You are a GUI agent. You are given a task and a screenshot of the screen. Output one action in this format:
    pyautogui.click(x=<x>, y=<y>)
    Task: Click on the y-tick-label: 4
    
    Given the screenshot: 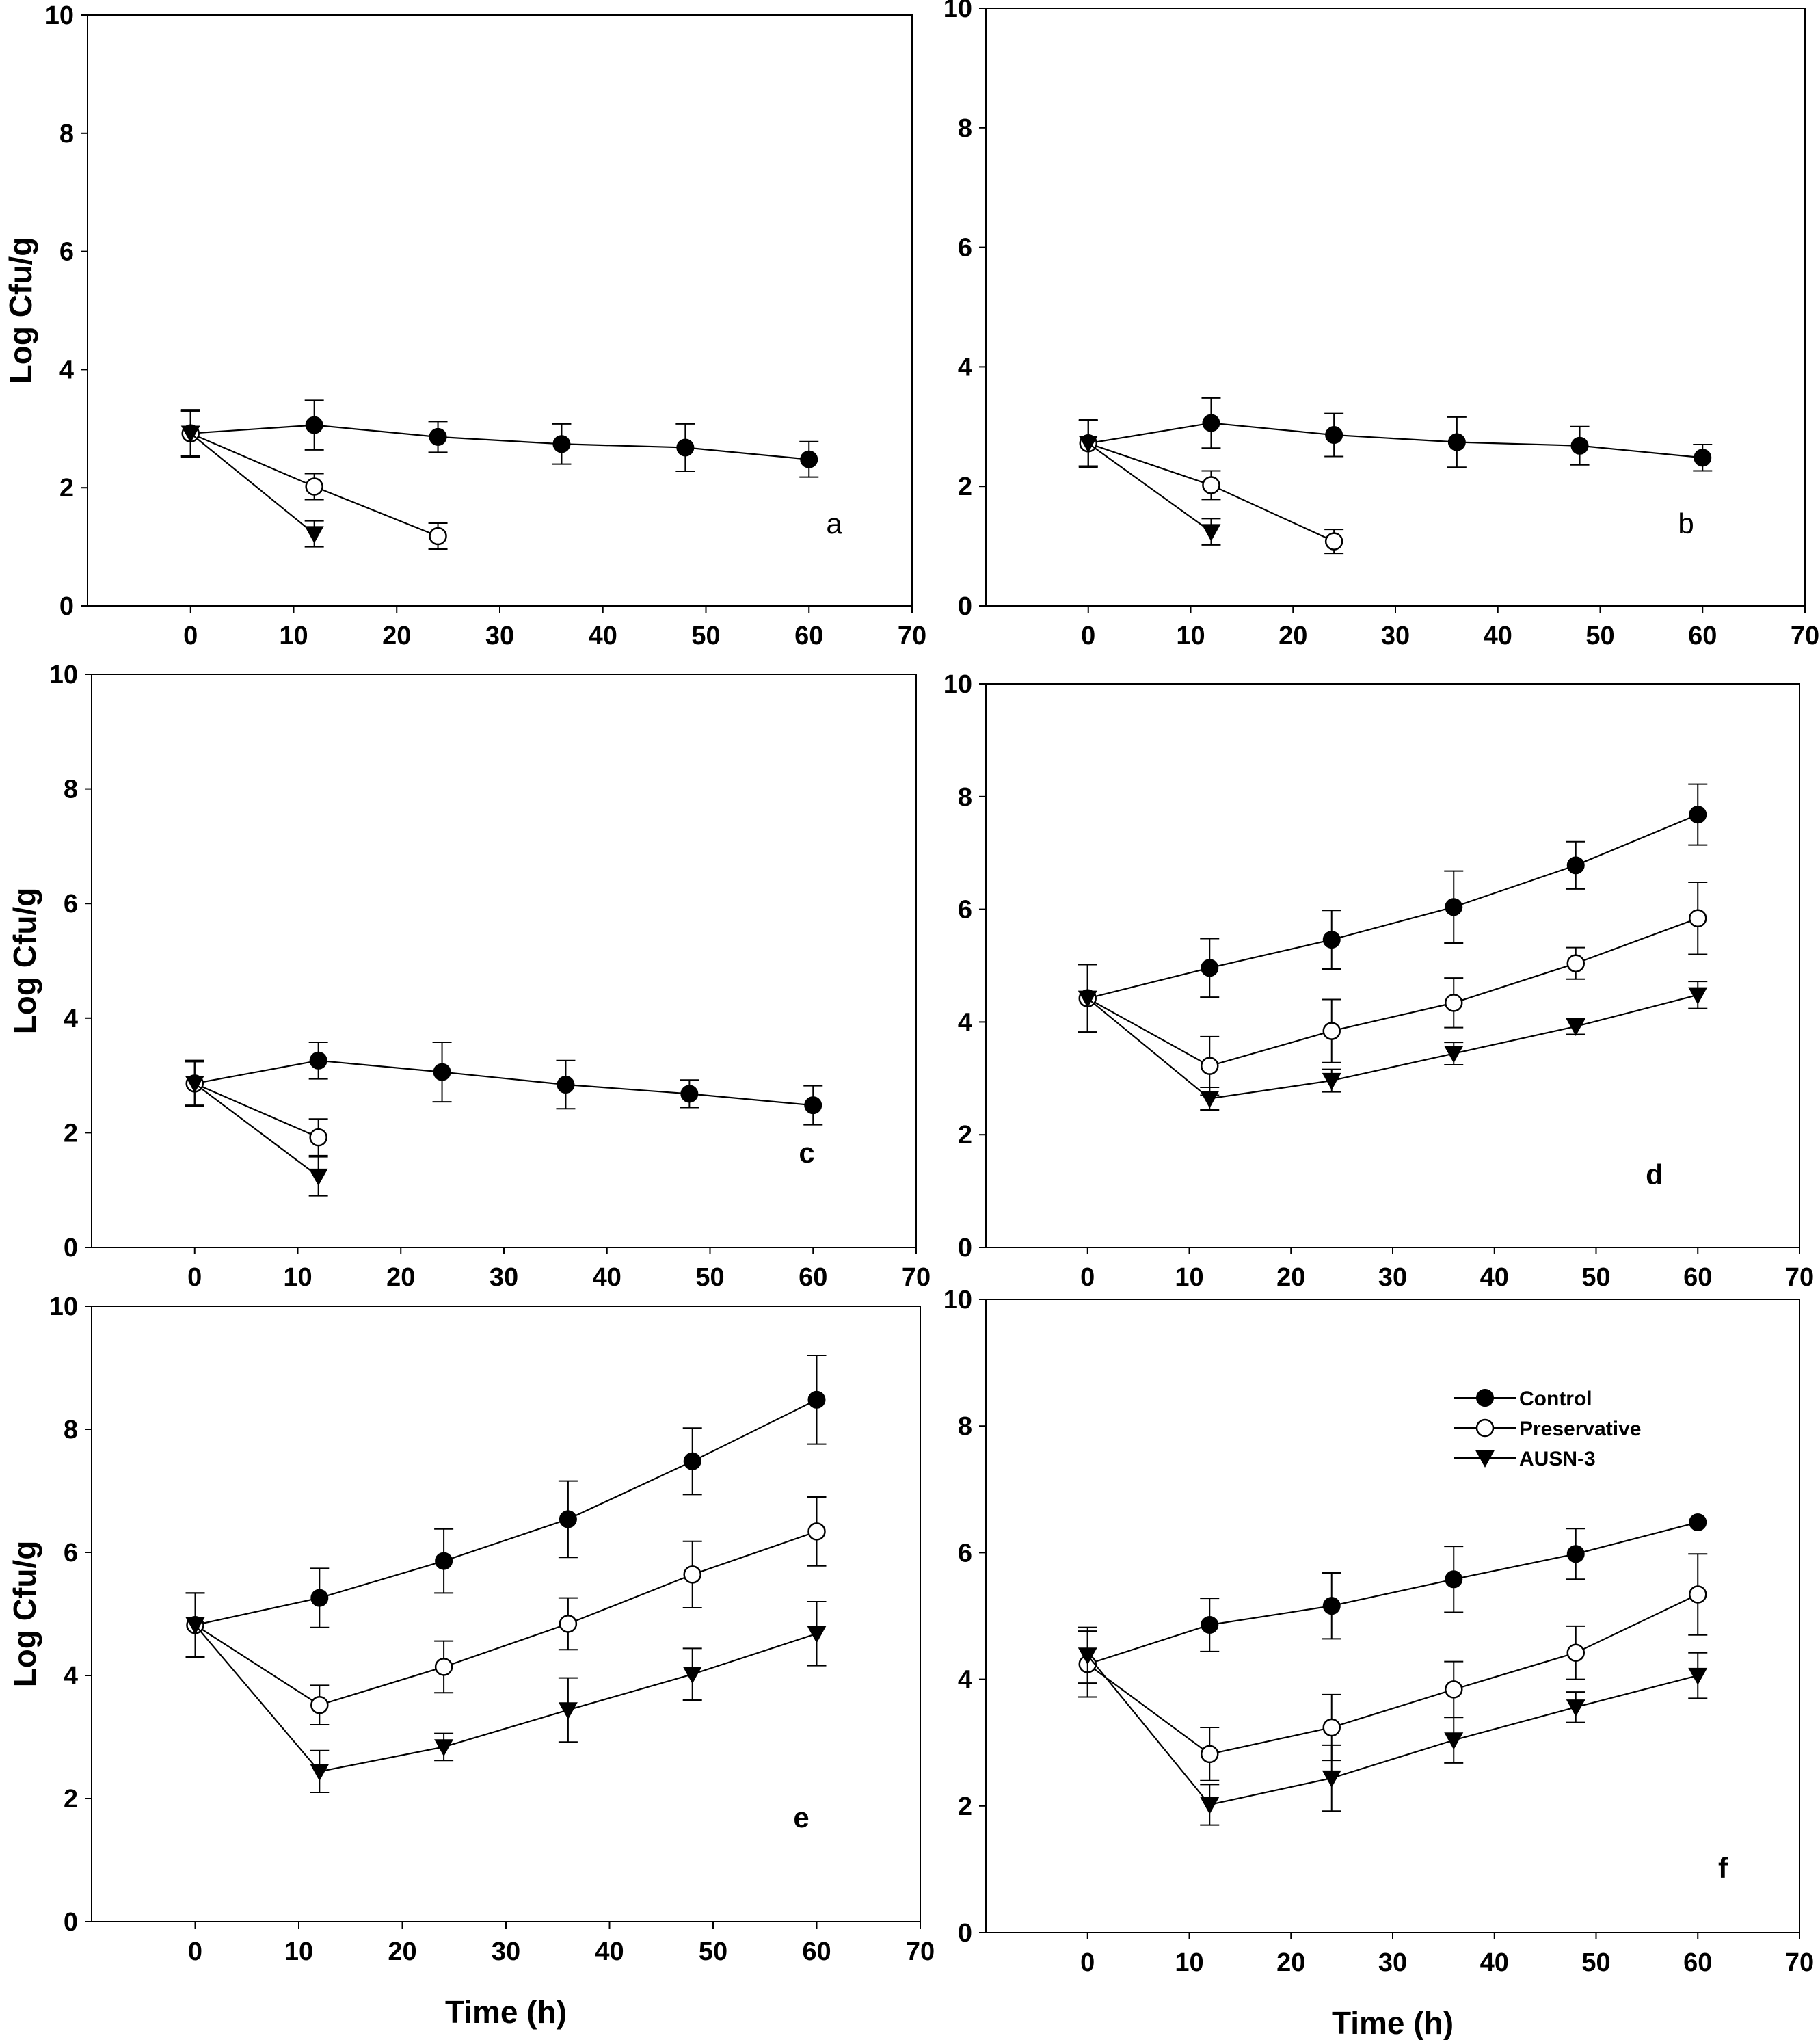 What is the action you would take?
    pyautogui.click(x=66, y=370)
    